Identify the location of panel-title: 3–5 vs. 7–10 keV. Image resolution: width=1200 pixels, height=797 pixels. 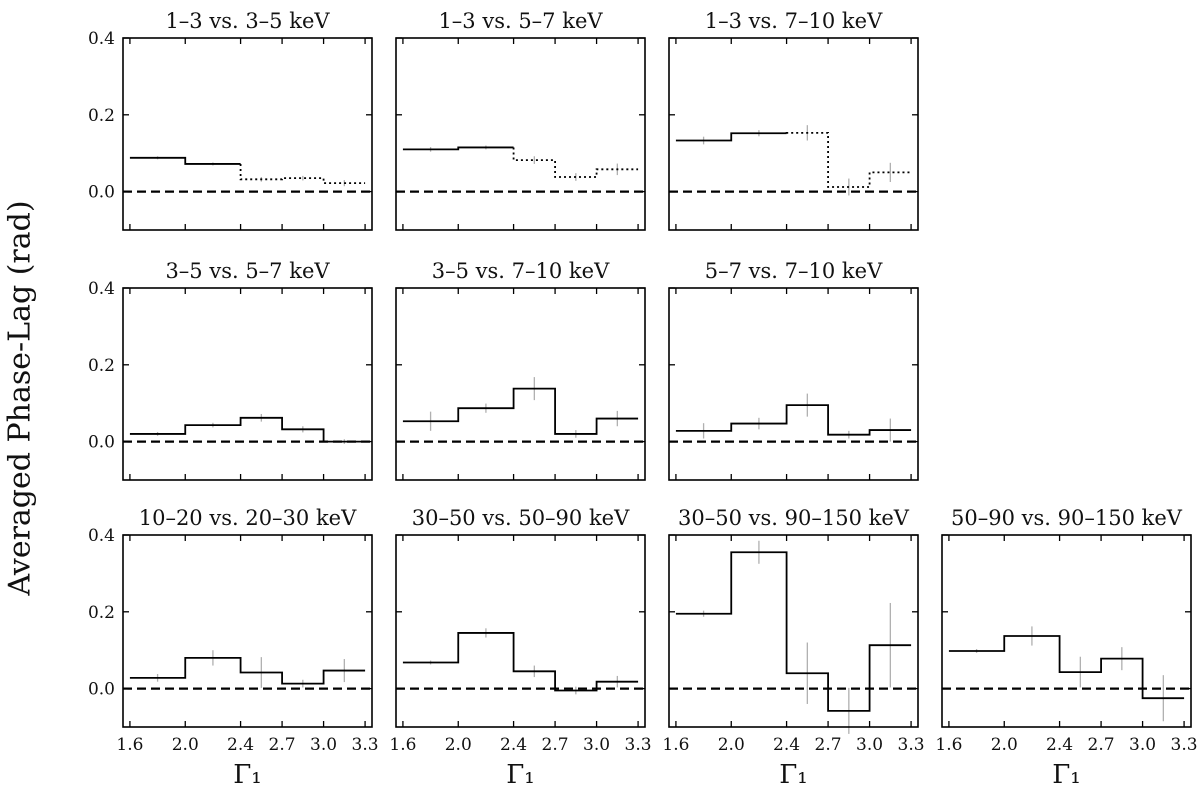
(521, 271).